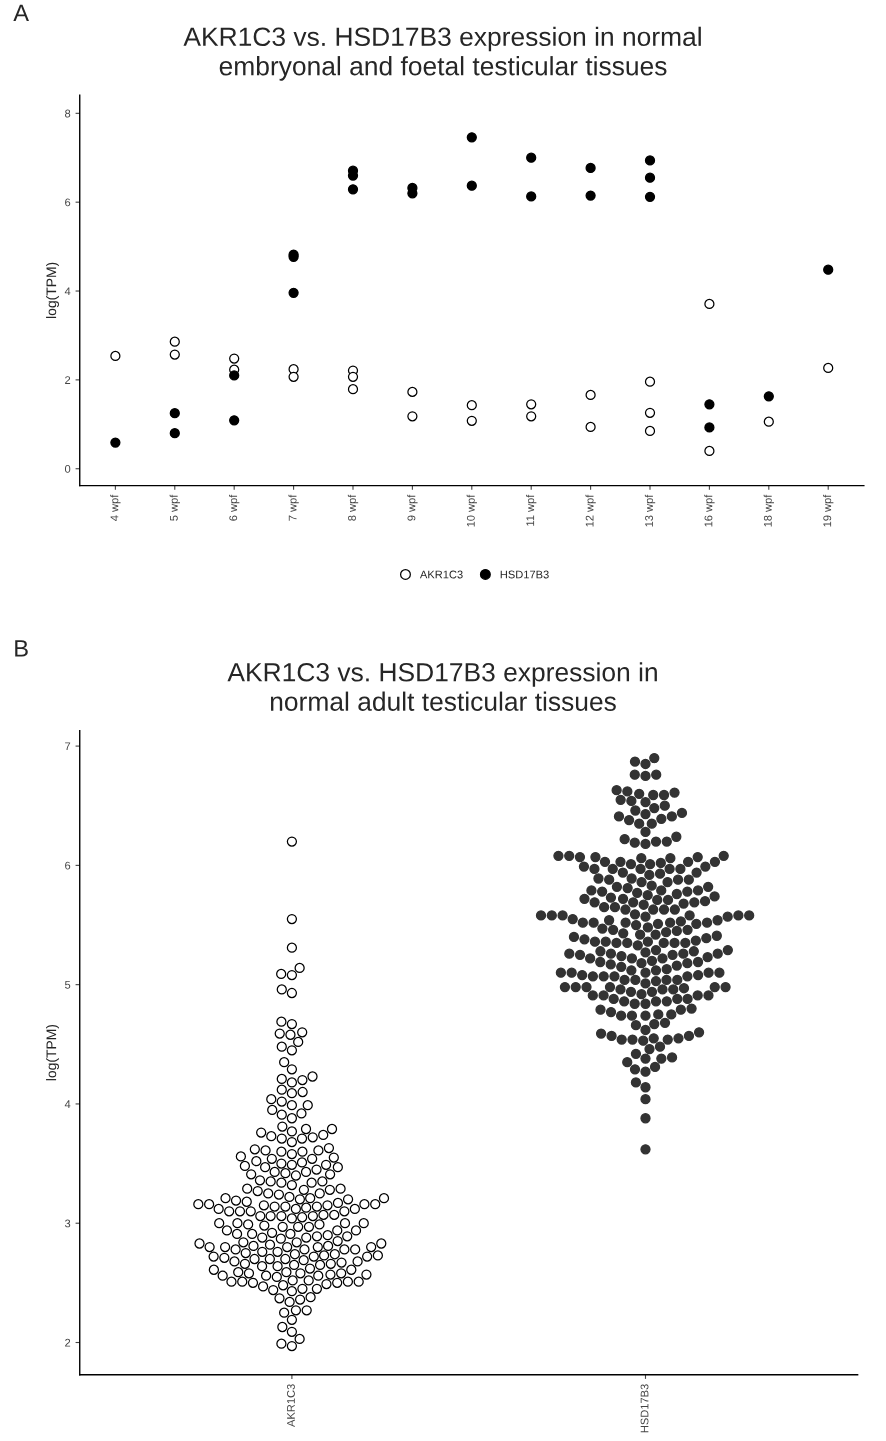 This screenshot has height=1441, width=886. I want to click on x-tick-label: 12 wpf, so click(590, 510).